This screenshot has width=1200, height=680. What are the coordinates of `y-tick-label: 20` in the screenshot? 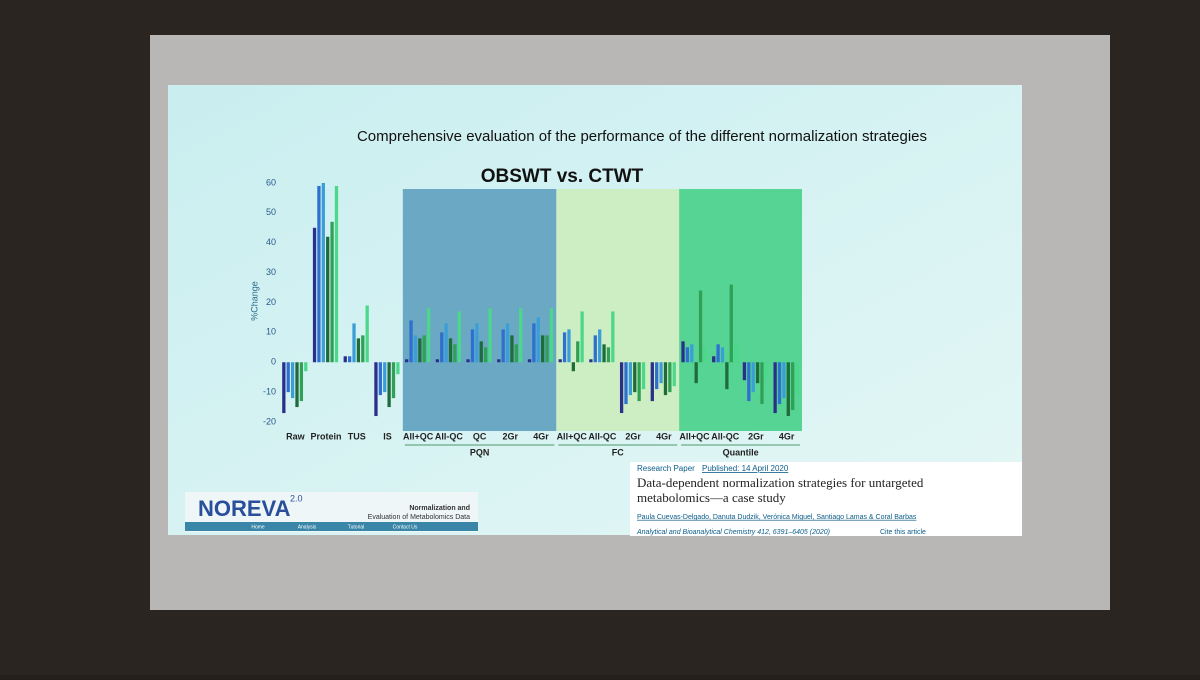 It's located at (271, 302).